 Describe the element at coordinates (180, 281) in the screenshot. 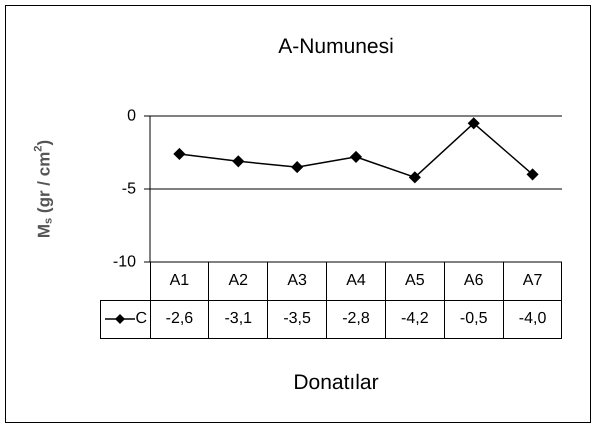

I see `x-tick-label: A1` at that location.